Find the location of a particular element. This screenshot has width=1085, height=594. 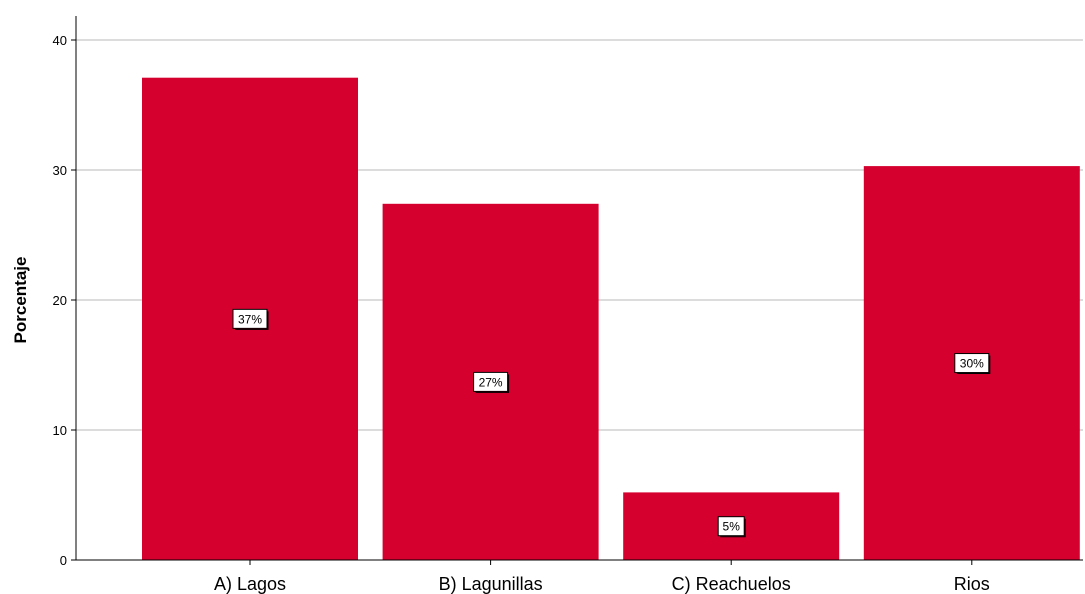

data-label: 5% is located at coordinates (732, 527).